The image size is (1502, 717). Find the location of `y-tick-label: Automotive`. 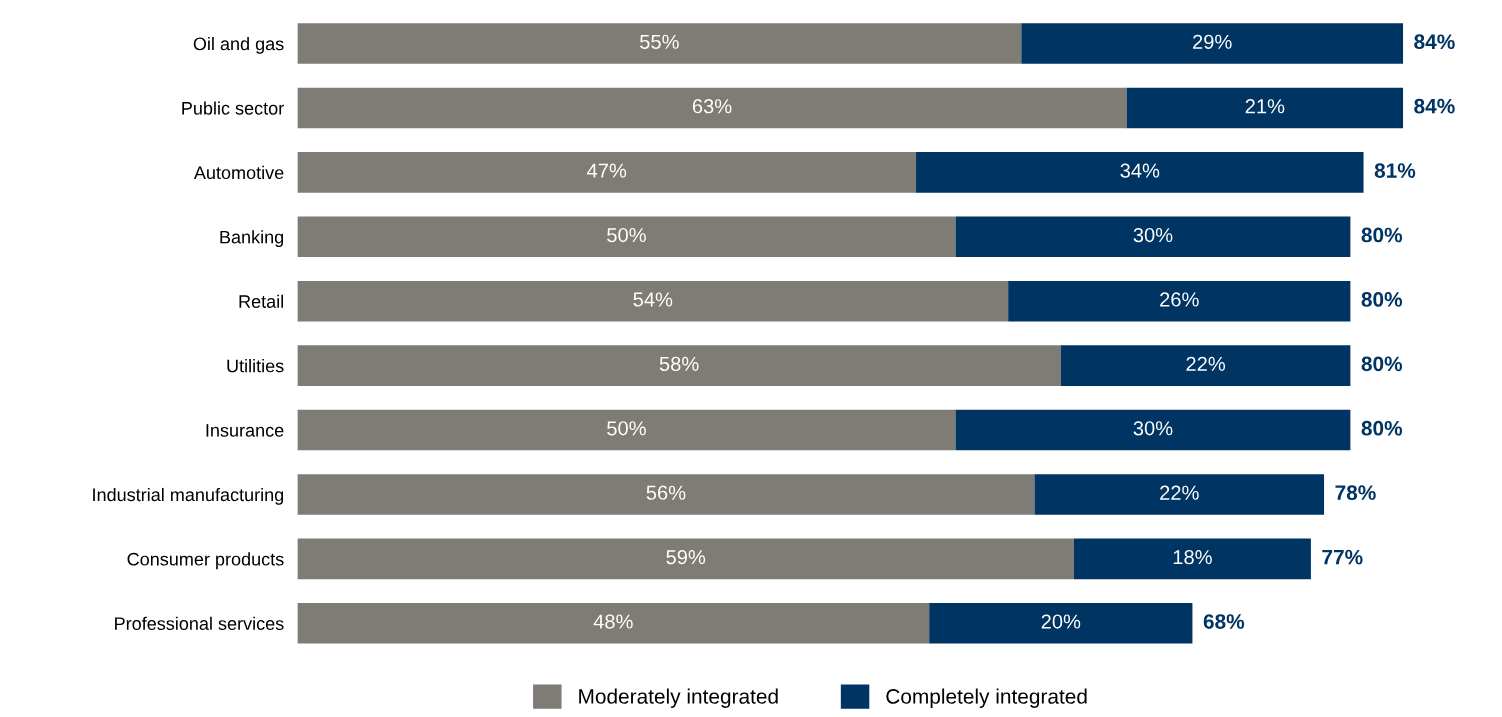

y-tick-label: Automotive is located at coordinates (238, 172).